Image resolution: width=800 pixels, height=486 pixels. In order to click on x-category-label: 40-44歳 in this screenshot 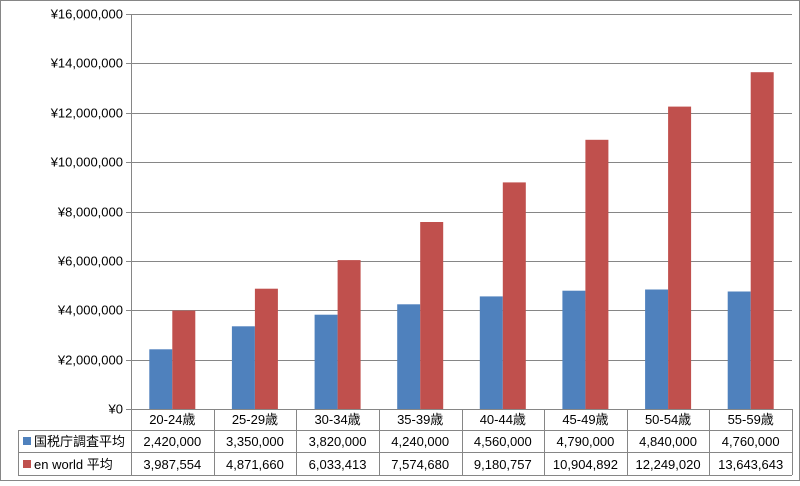, I will do `click(503, 419)`.